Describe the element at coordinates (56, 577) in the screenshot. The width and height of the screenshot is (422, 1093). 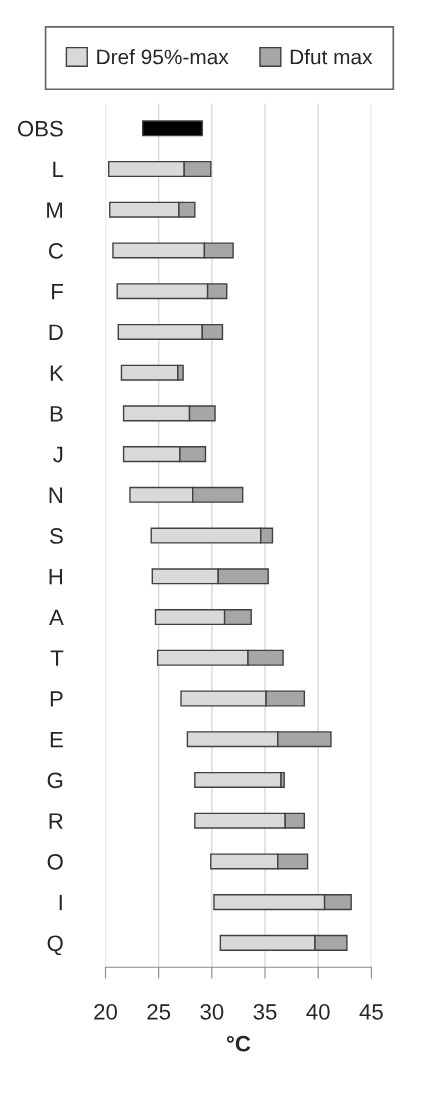
I see `y-tick-label: H` at that location.